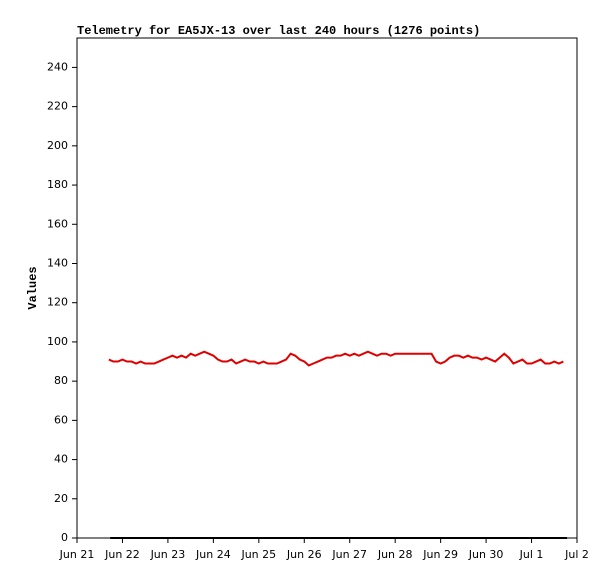  What do you see at coordinates (61, 419) in the screenshot?
I see `y-tick-label: 60` at bounding box center [61, 419].